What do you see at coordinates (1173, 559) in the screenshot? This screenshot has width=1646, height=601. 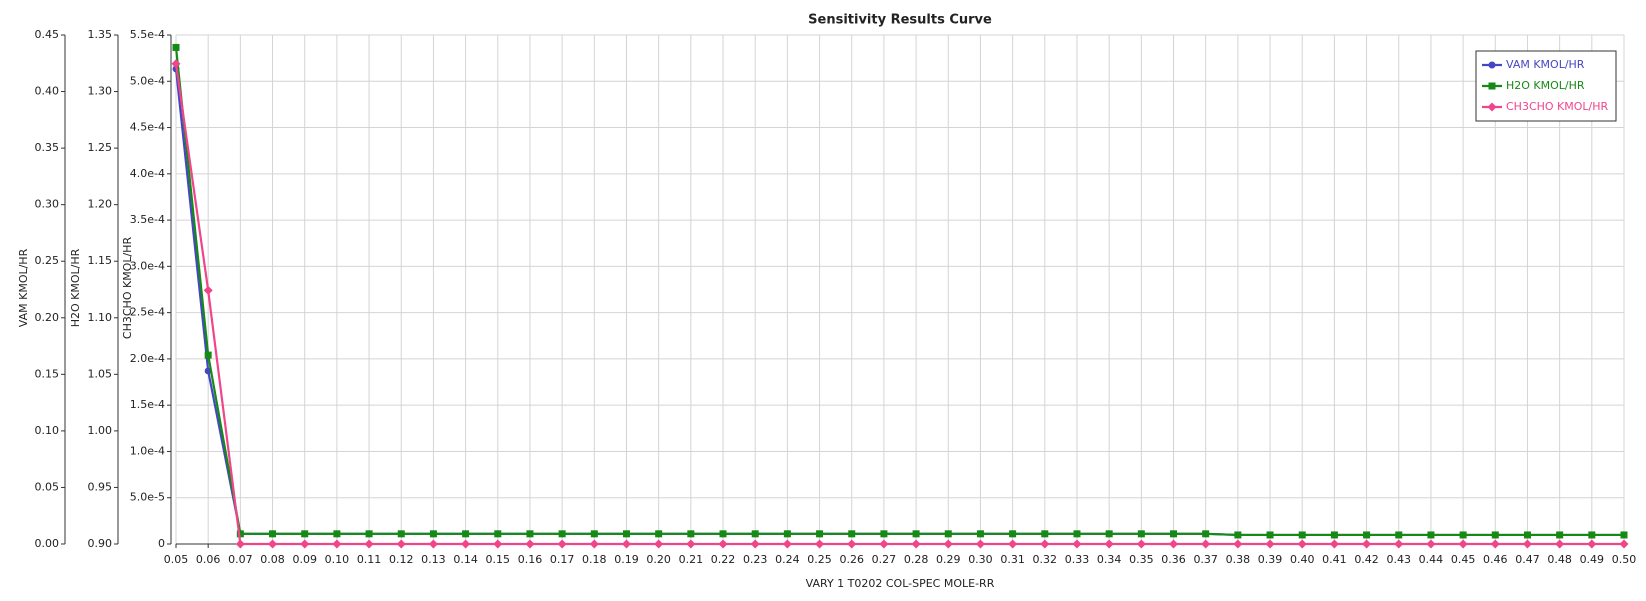 I see `x-tick-label: 0.36` at bounding box center [1173, 559].